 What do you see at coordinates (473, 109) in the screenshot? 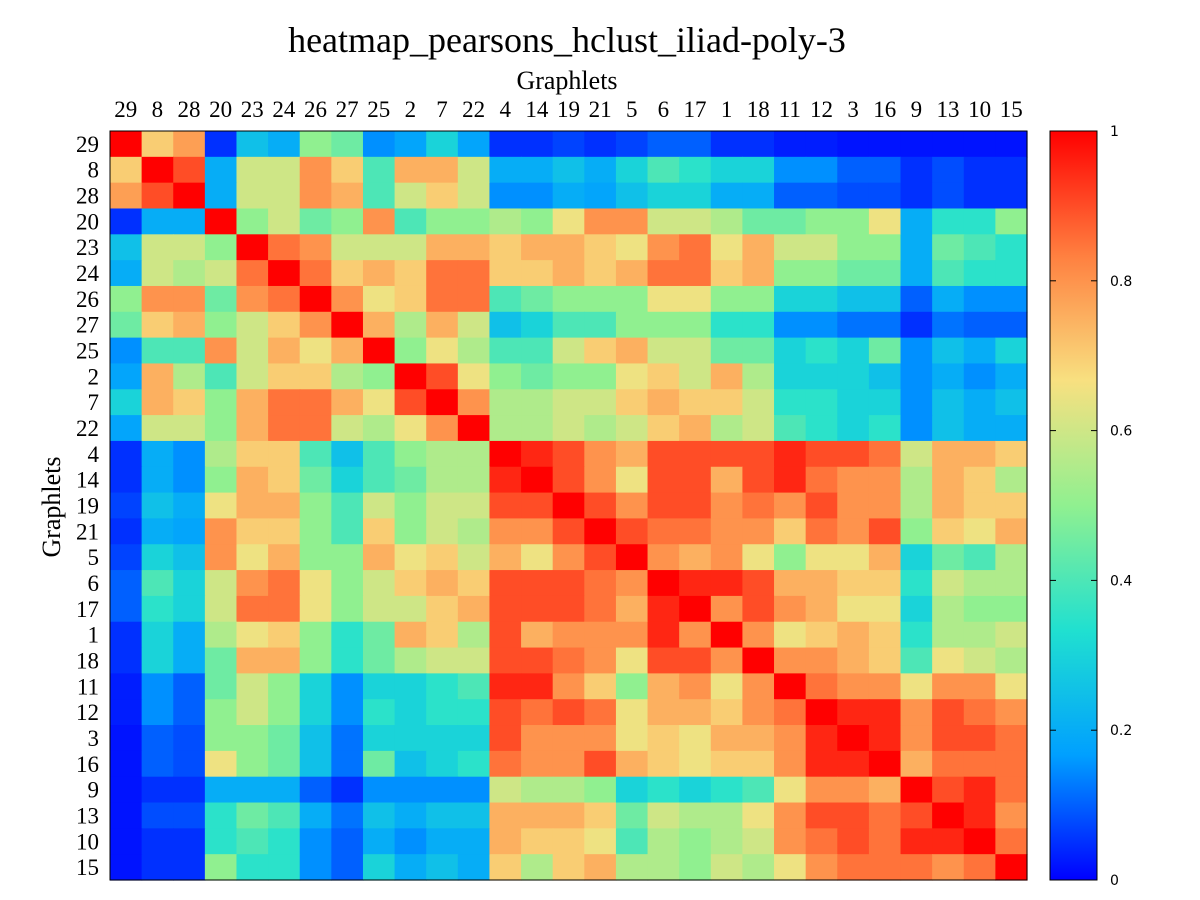
I see `column-label: 22` at bounding box center [473, 109].